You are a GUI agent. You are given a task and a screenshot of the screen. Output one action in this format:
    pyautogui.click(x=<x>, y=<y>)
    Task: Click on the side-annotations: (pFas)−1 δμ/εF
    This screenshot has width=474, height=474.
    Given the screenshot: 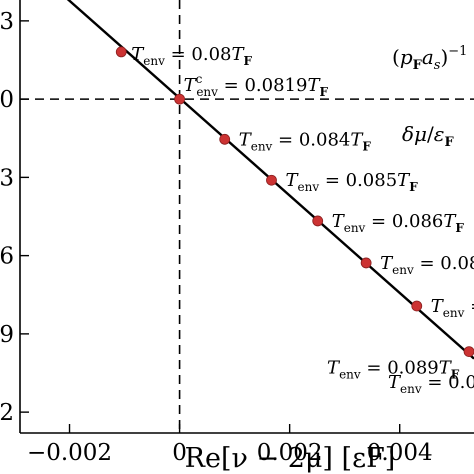 What is the action you would take?
    pyautogui.click(x=429, y=97)
    